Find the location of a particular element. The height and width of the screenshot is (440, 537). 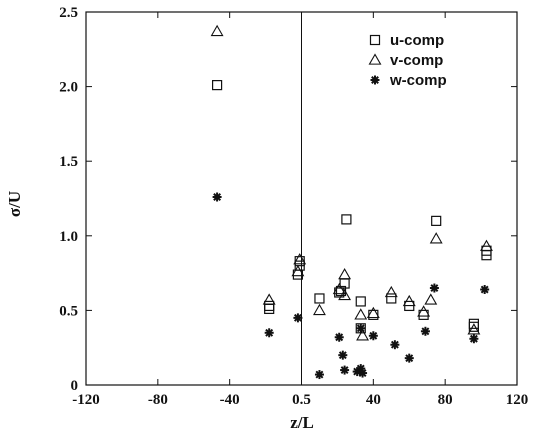

legend: u-comp v-comp w-comp is located at coordinates (407, 60).